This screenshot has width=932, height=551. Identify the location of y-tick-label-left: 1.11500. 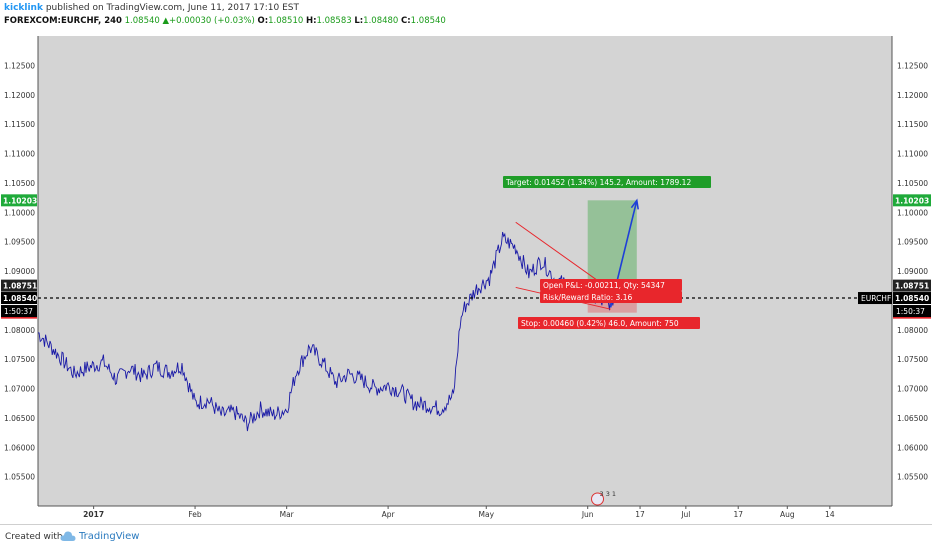
(19, 124).